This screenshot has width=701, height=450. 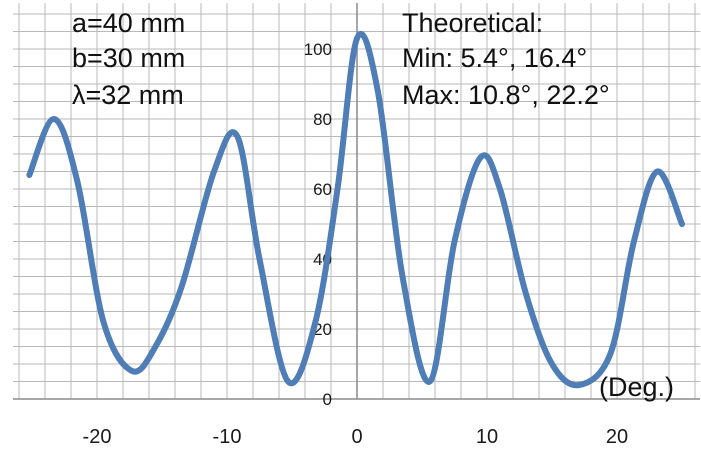 I want to click on param-b-label: b=30 mm, so click(x=128, y=58).